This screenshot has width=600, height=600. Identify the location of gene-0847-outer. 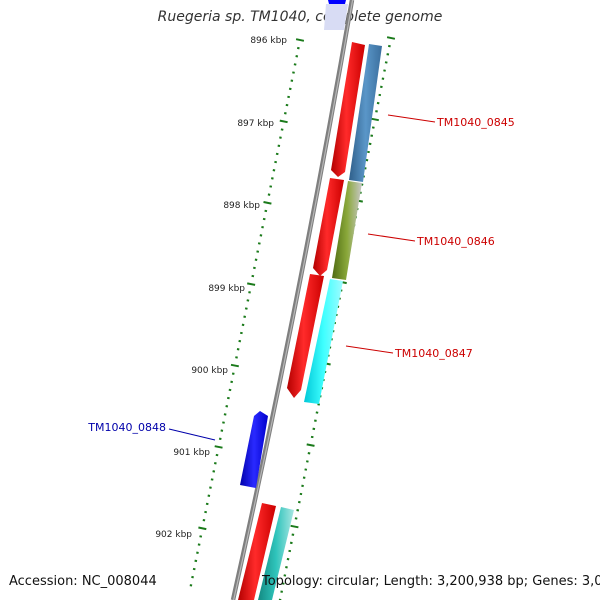
(305, 336).